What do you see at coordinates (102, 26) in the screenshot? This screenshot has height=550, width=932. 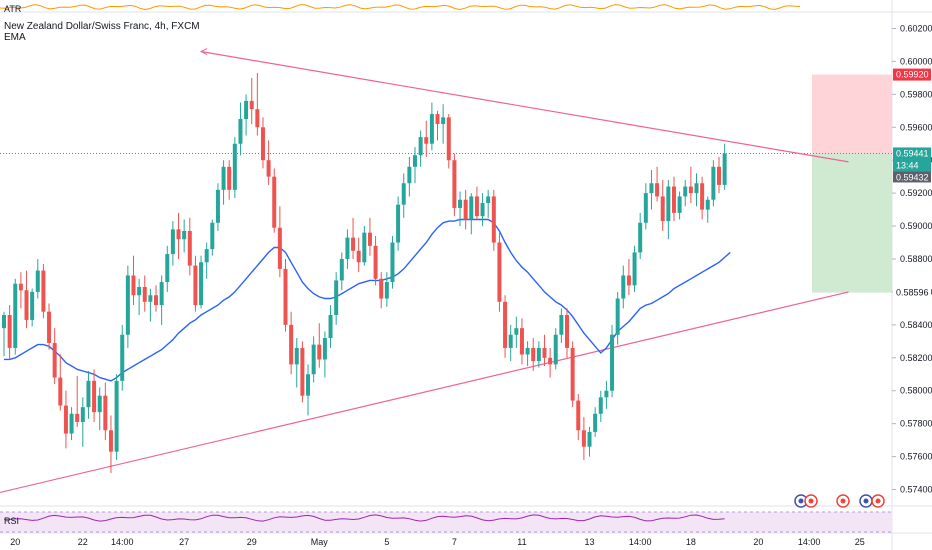 I see `symbol-title: New Zealand Dollar/Swiss Franc, 4h, FXCM` at bounding box center [102, 26].